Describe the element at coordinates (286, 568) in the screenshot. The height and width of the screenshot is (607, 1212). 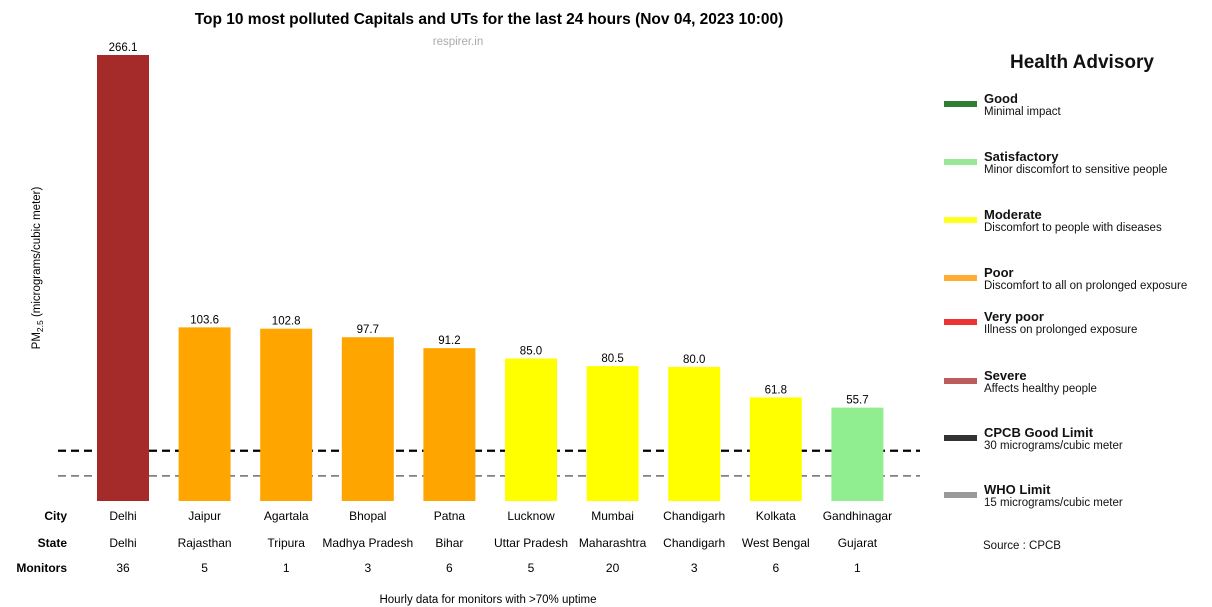
I see `monitors-label-agartala: 1` at that location.